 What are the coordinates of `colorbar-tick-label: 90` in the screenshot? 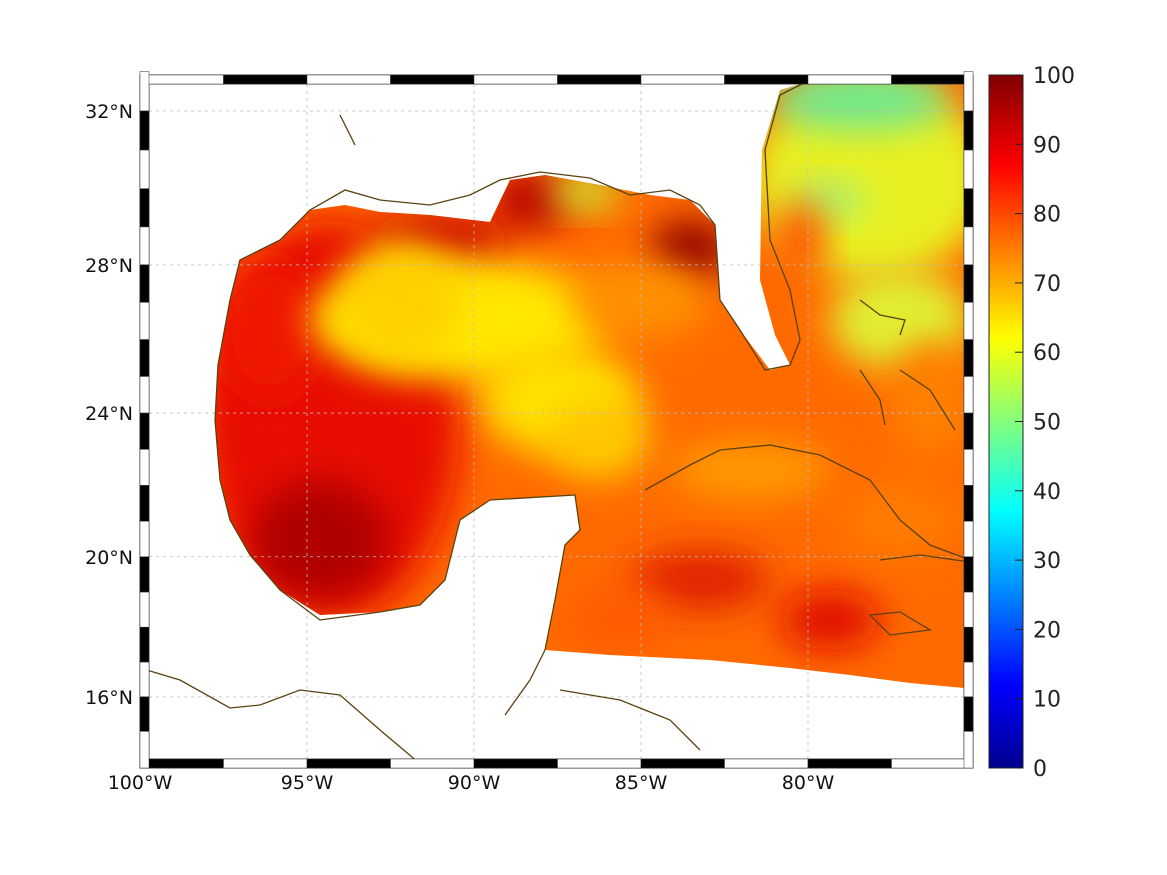 It's located at (1047, 145).